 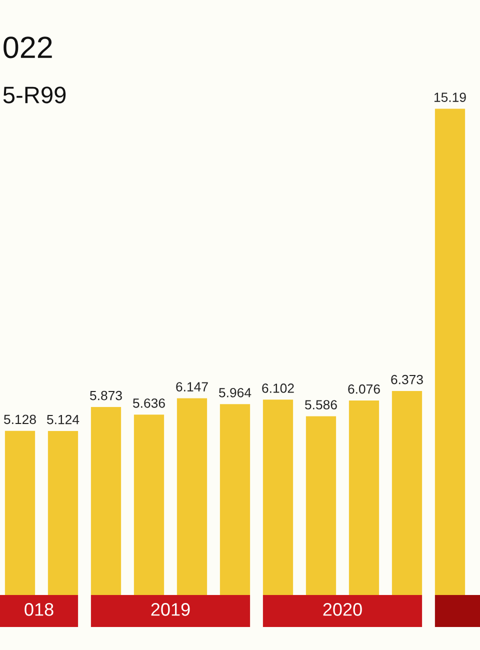 I want to click on data-label: 6.147, so click(x=192, y=387).